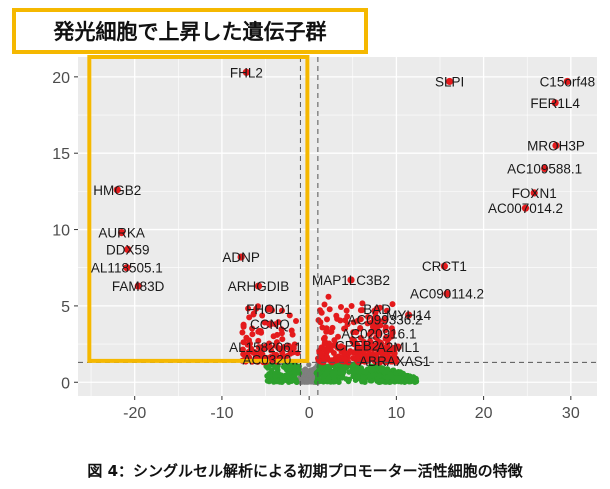 This screenshot has height=489, width=610. I want to click on point-label: AURKA, so click(121, 233).